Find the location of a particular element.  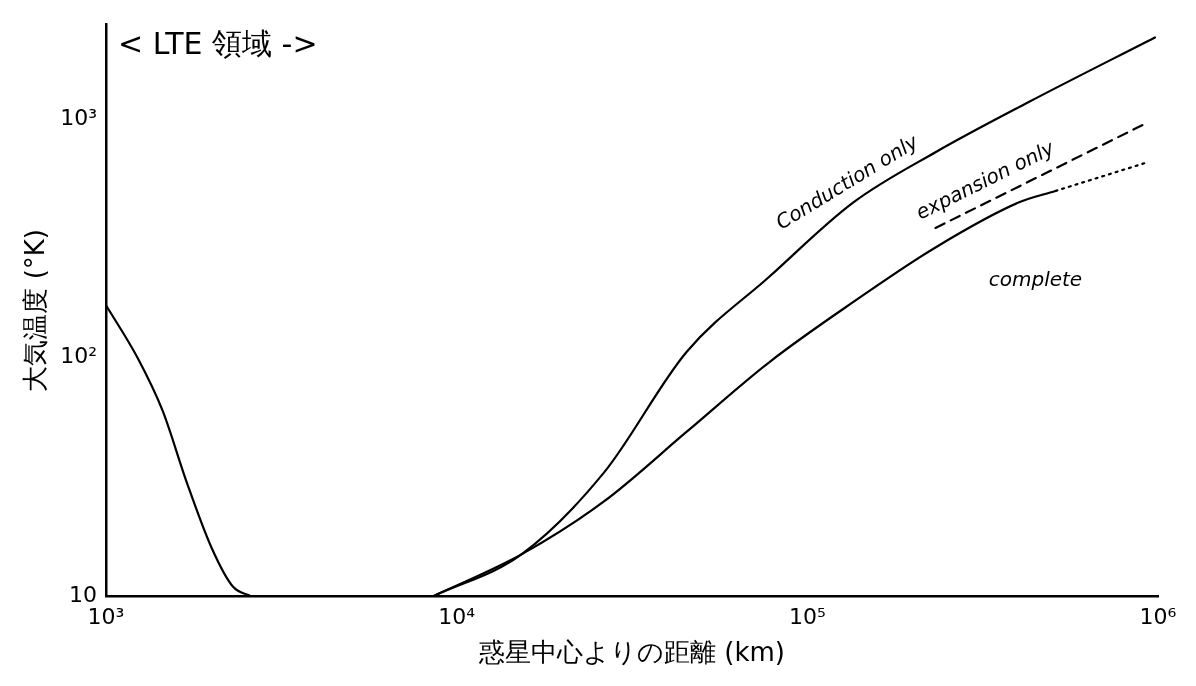

annotation: < LTE 領域 -> is located at coordinates (218, 43).